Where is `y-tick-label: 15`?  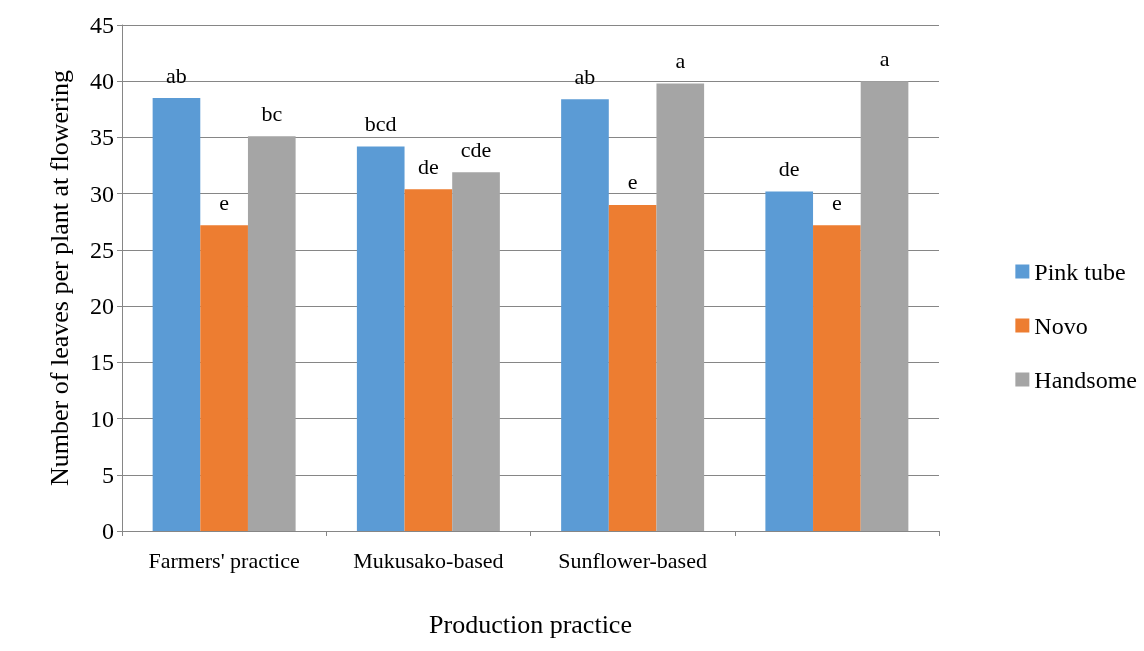
y-tick-label: 15 is located at coordinates (102, 362).